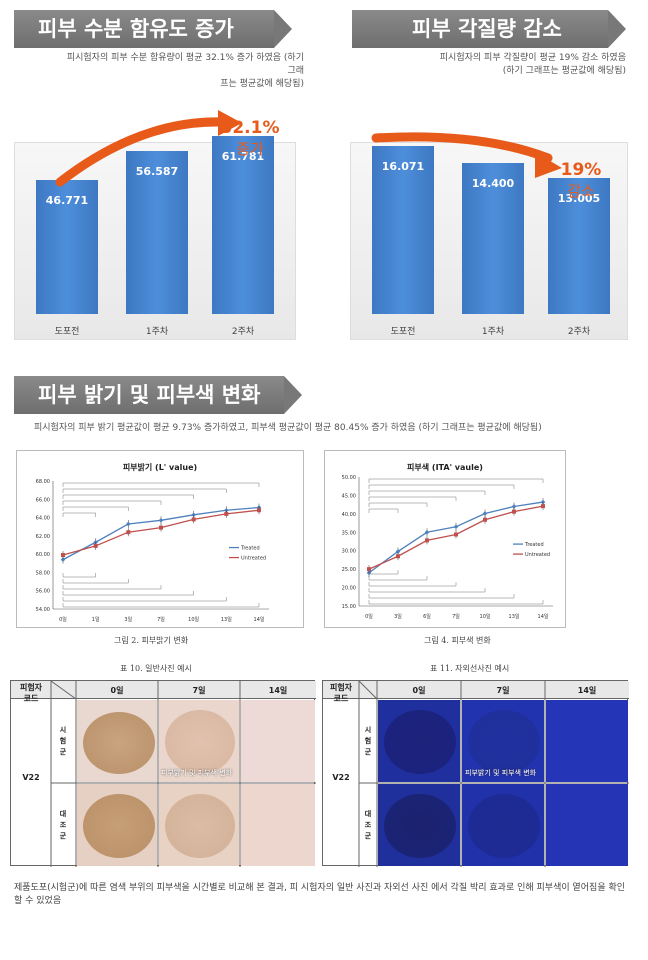 The height and width of the screenshot is (960, 648). What do you see at coordinates (489, 29) in the screenshot?
I see `keratin-title: 피부 각질량 감소` at bounding box center [489, 29].